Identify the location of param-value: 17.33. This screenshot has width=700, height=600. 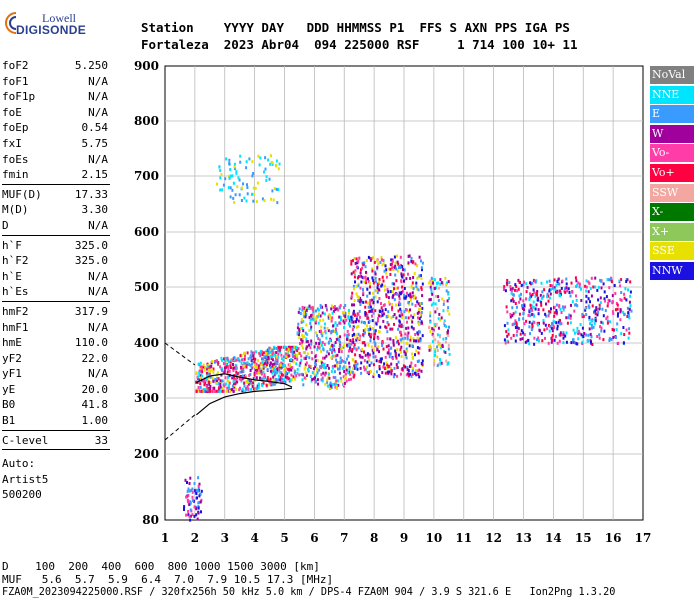
(91, 194).